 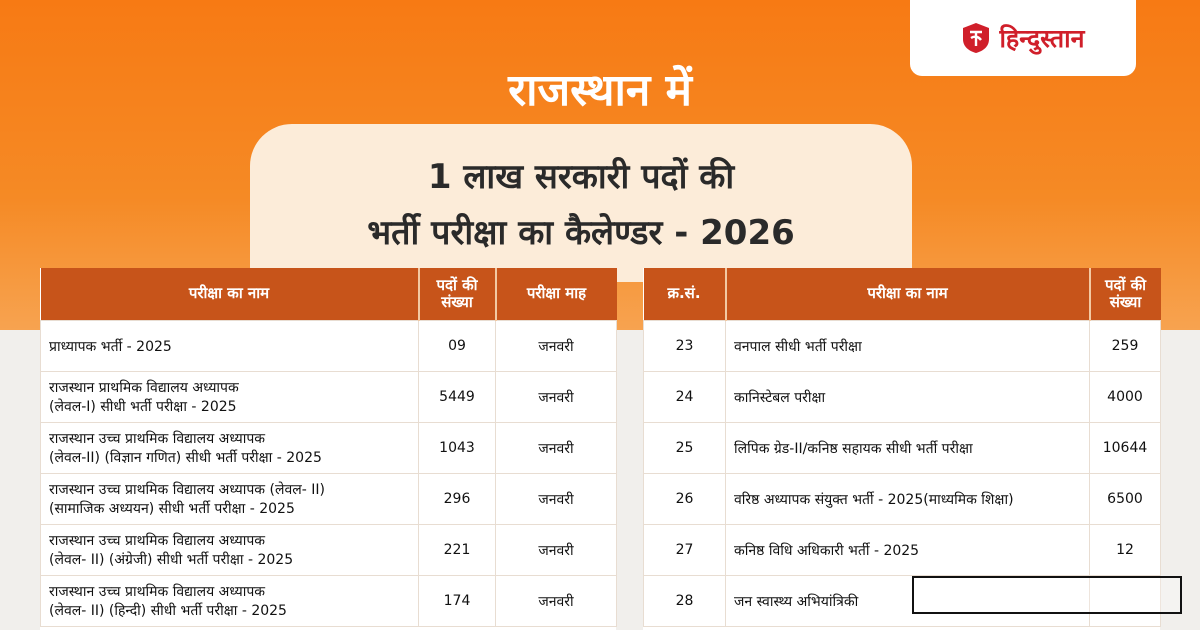 What do you see at coordinates (581, 233) in the screenshot?
I see `headline-line-2: भर्ती परीक्षा का कैलेण्डर - 2026` at bounding box center [581, 233].